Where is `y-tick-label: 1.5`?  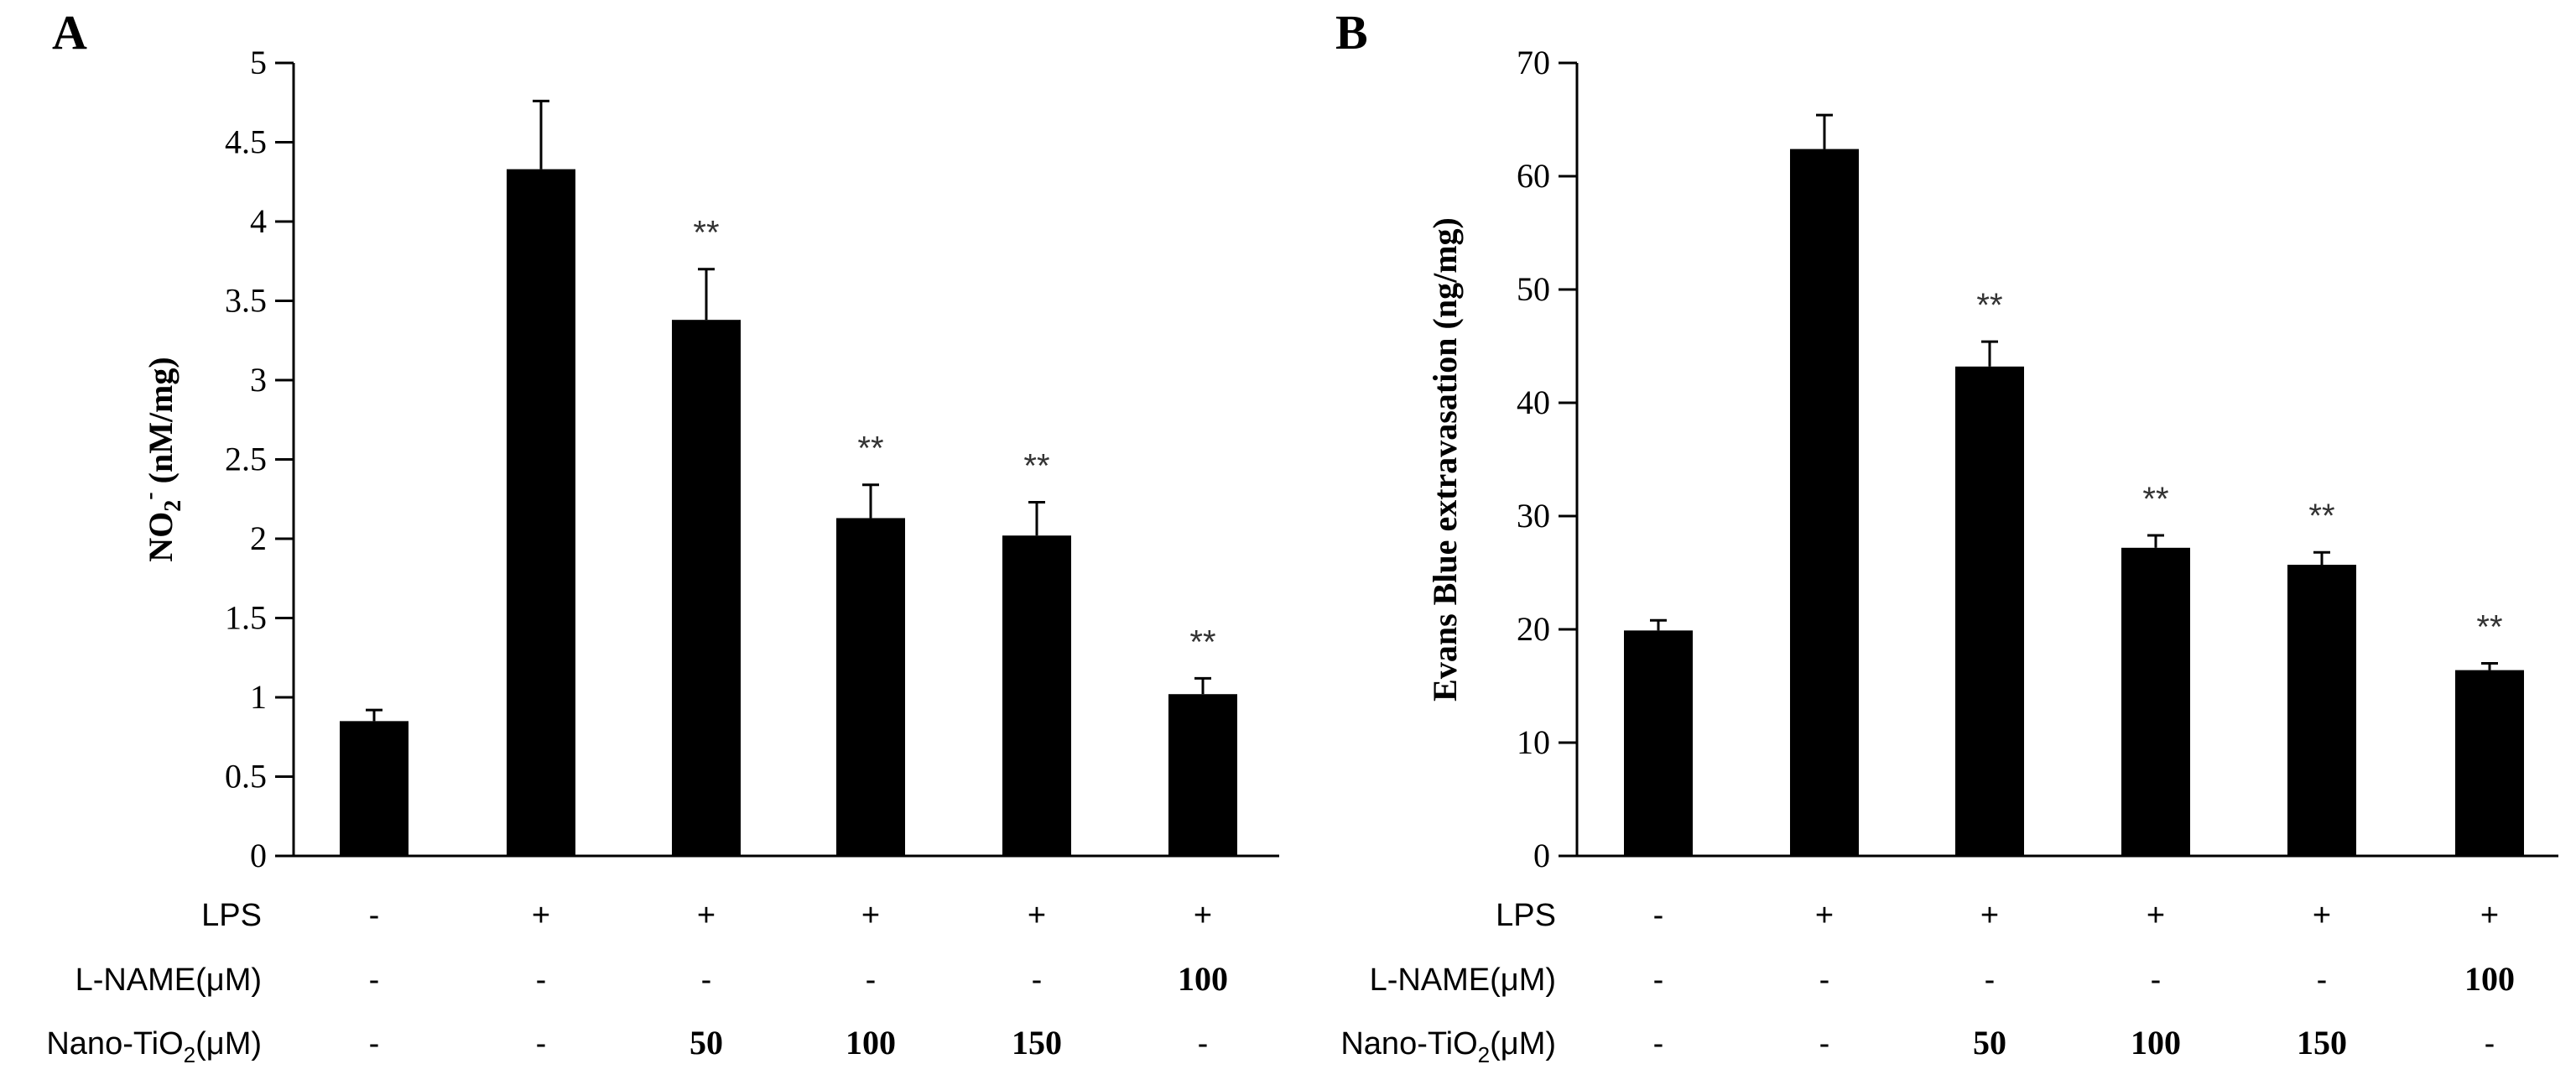
y-tick-label: 1.5 is located at coordinates (246, 618).